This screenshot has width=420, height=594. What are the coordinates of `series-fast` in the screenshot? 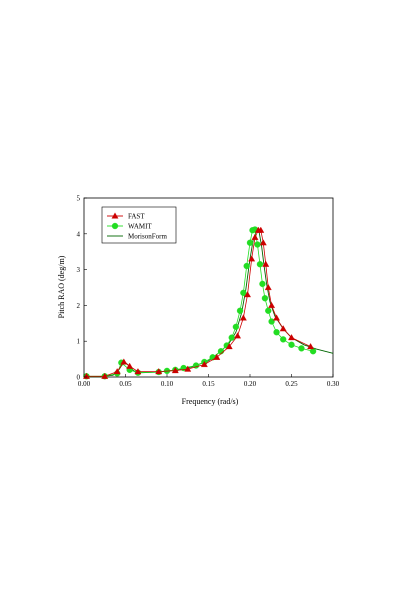 It's located at (199, 302).